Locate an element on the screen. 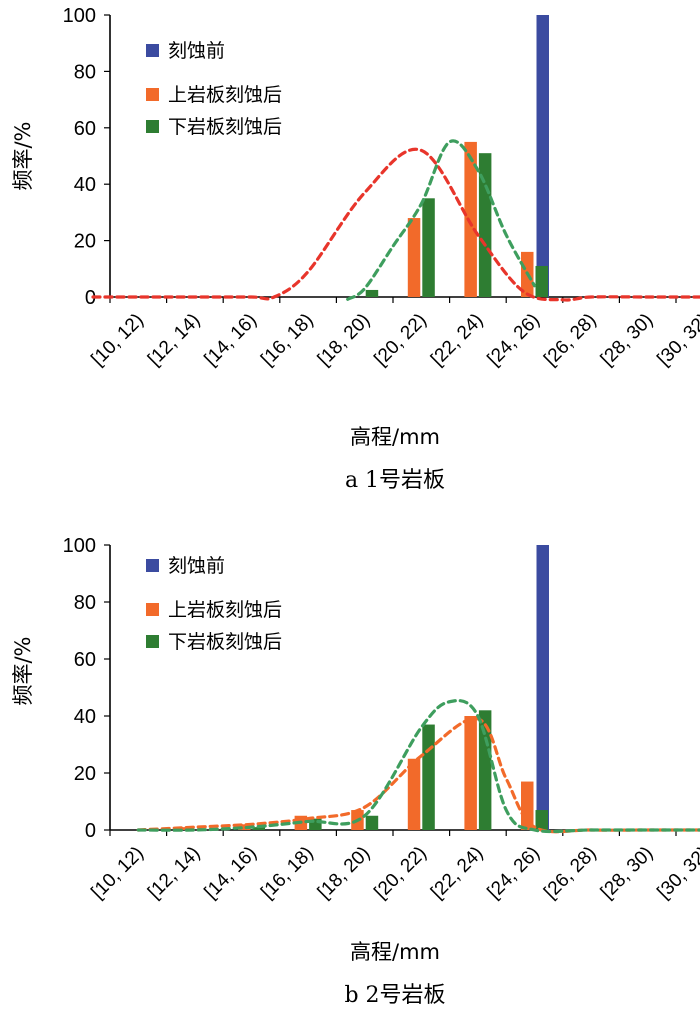 The height and width of the screenshot is (1030, 700). legend-label-a-2: 下岩板刻蚀后 is located at coordinates (225, 127).